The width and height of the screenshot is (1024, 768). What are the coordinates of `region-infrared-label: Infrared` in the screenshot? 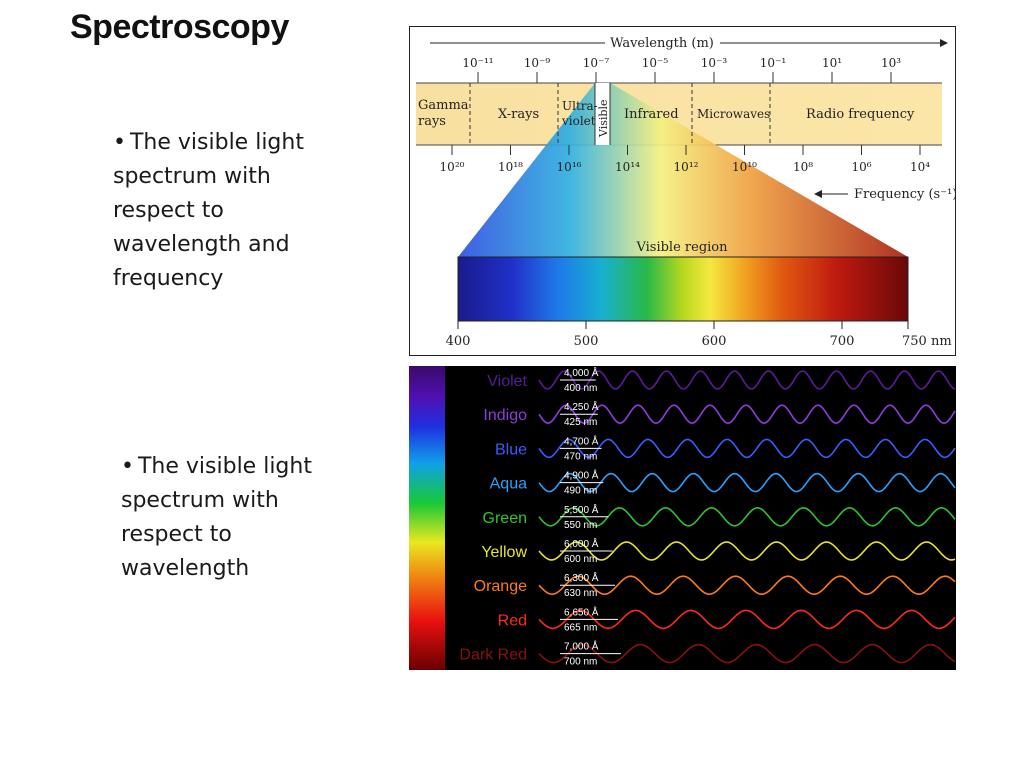 It's located at (651, 114).